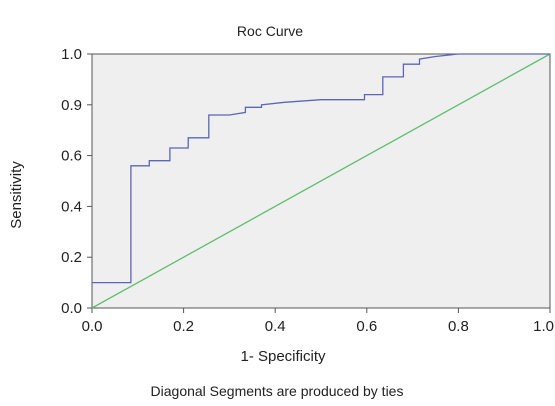  What do you see at coordinates (76, 181) in the screenshot?
I see `y-axis: 0.0 0.2 0.4 0.6 0.9 1.0` at bounding box center [76, 181].